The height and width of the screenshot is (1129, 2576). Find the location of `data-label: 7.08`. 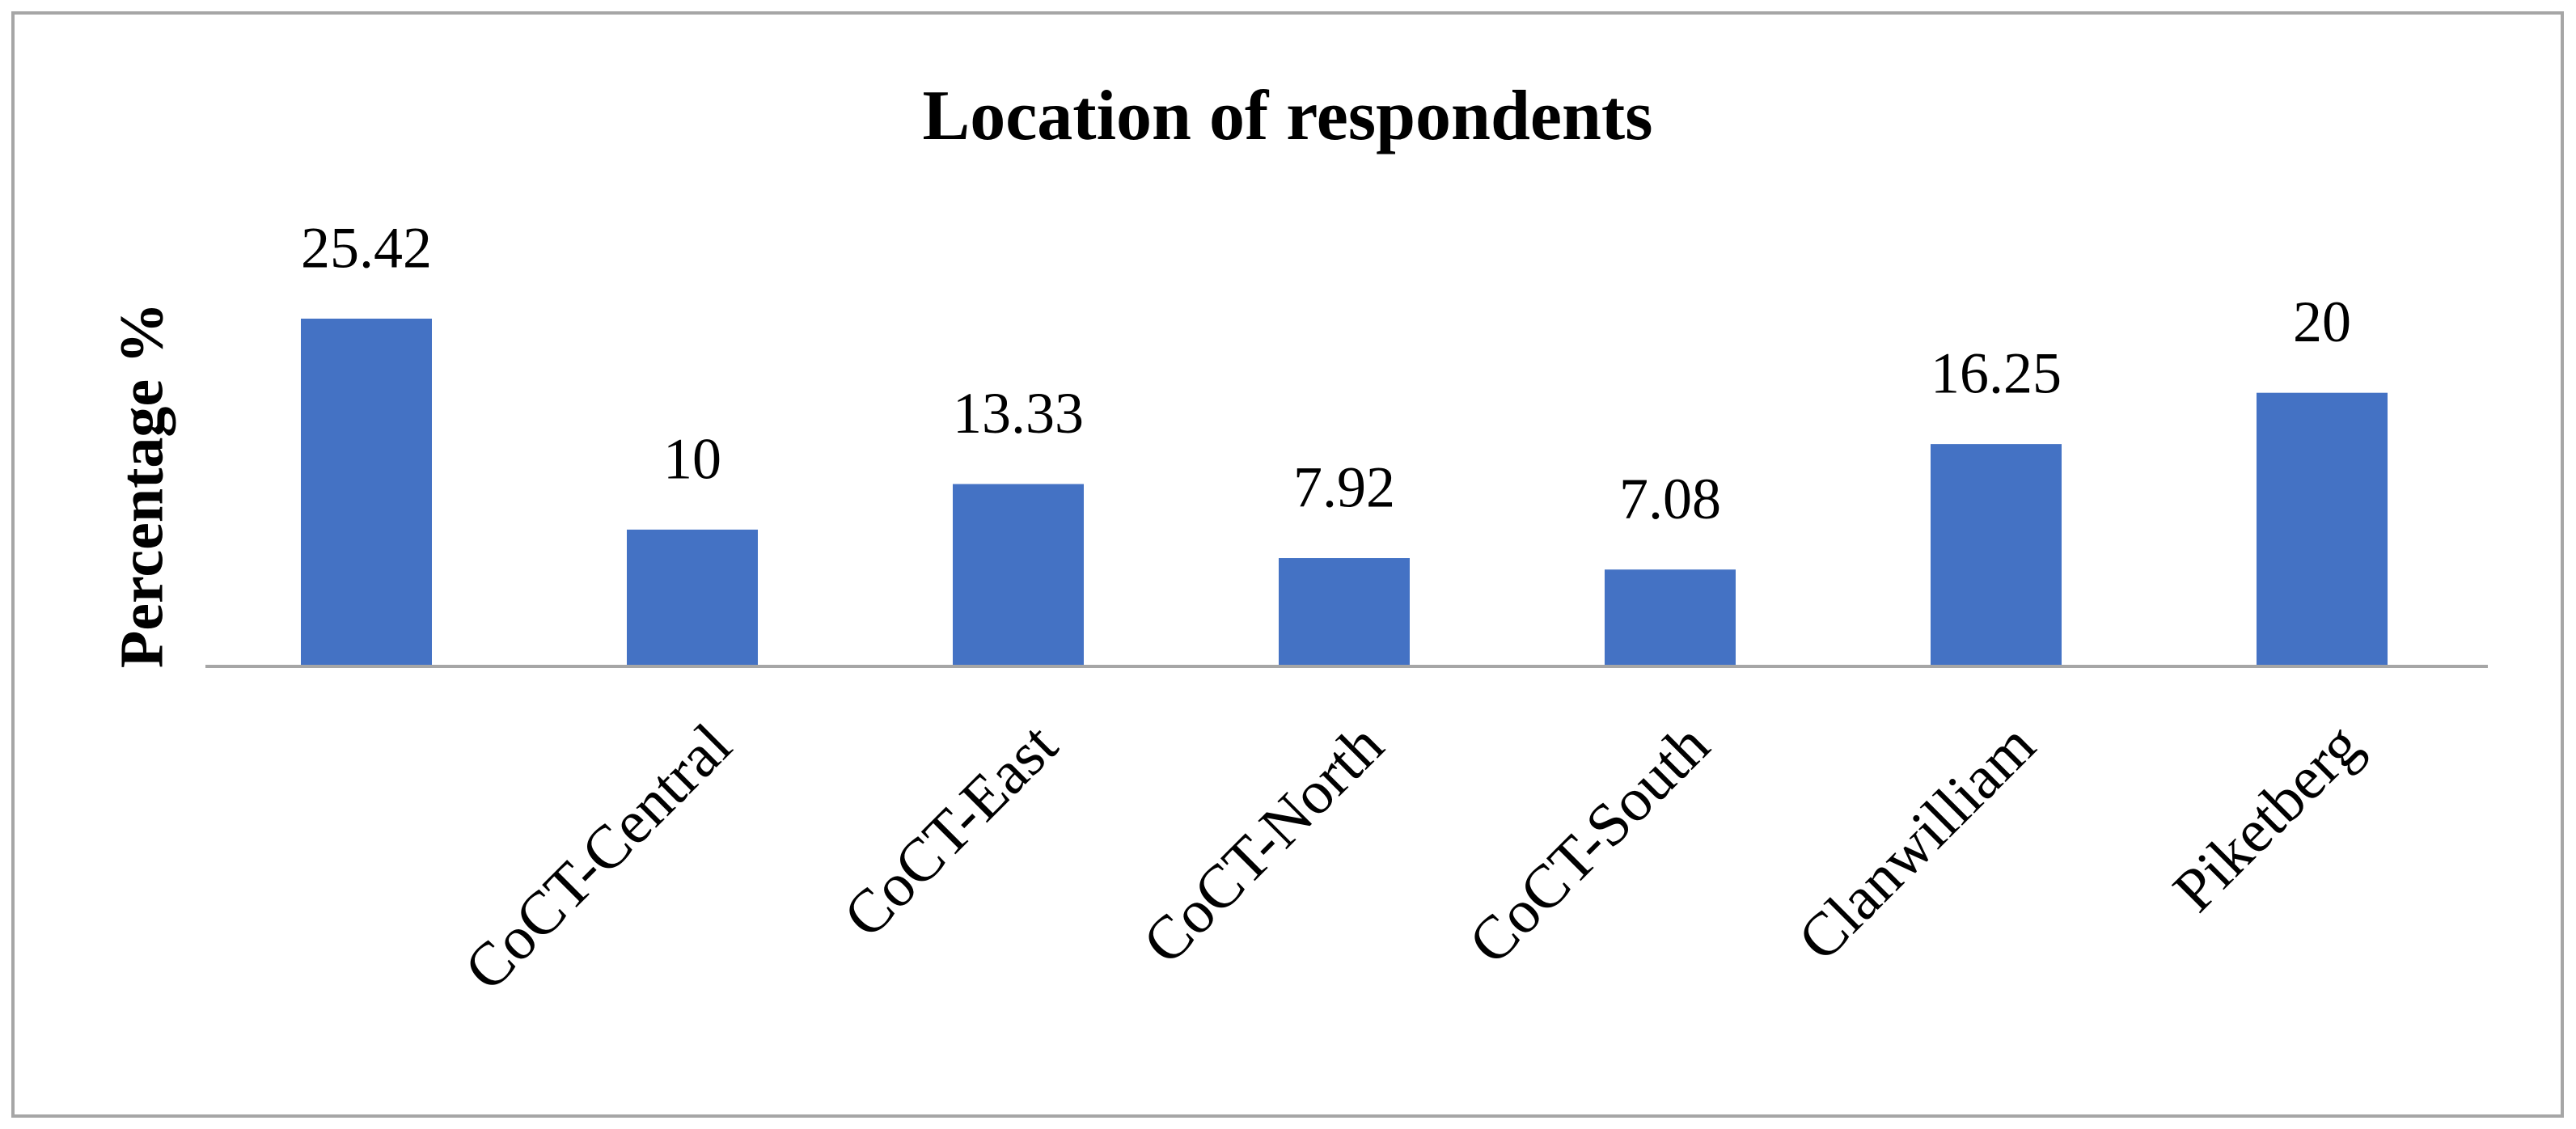

data-label: 7.08 is located at coordinates (1670, 499).